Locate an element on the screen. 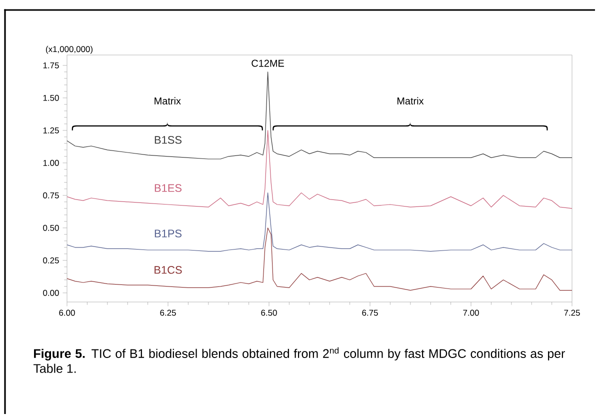 This screenshot has height=417, width=598. y-tick-label: 1.75 is located at coordinates (51, 65).